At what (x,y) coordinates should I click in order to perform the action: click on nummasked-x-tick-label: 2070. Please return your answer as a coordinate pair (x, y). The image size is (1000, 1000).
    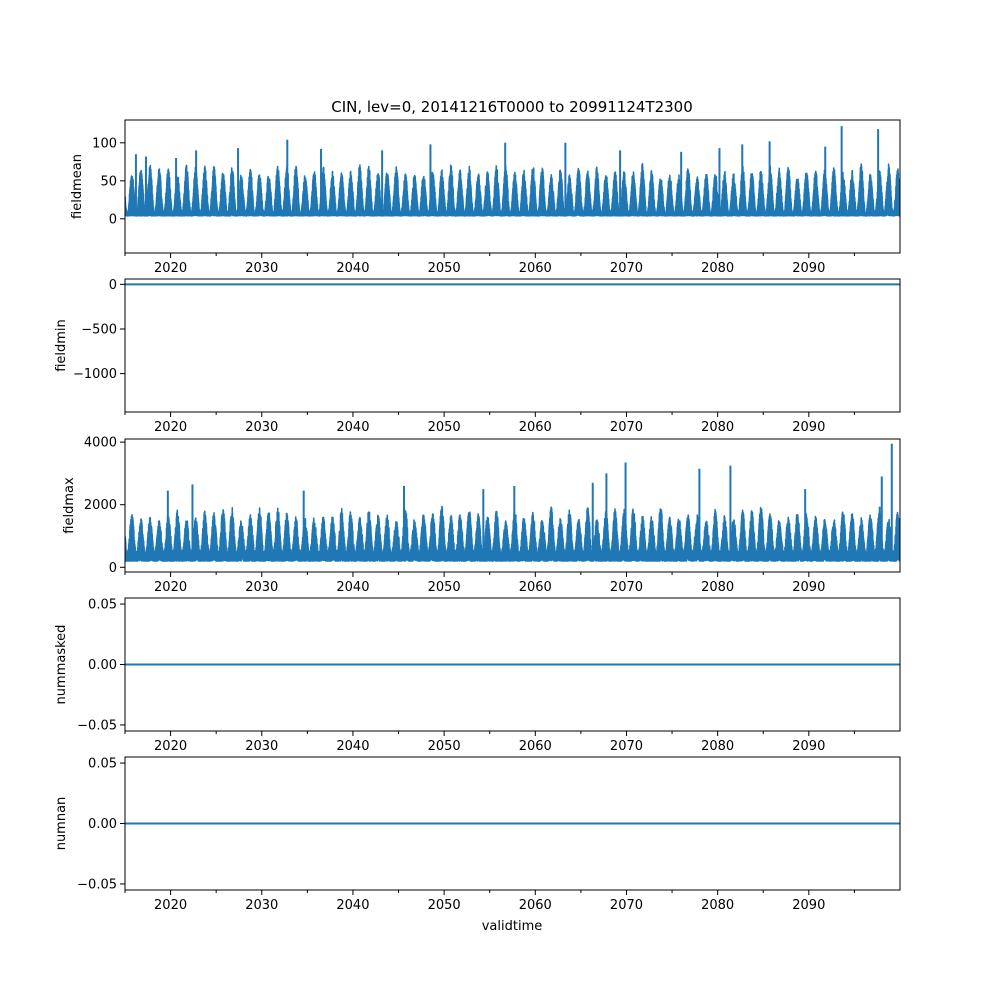
    Looking at the image, I should click on (626, 746).